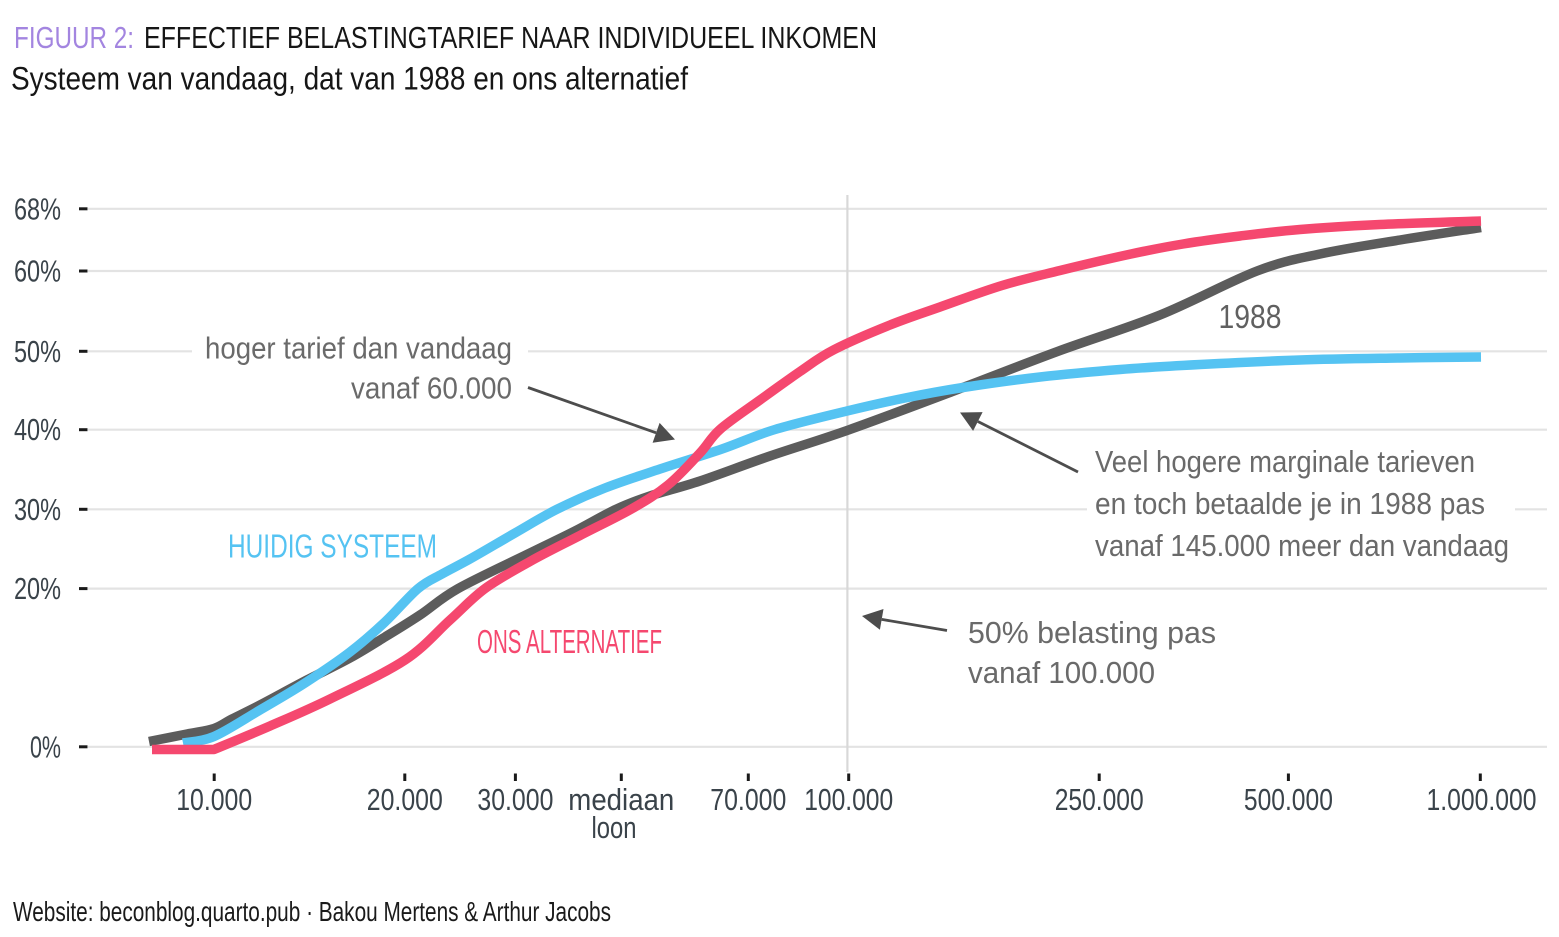  What do you see at coordinates (405, 799) in the screenshot?
I see `svg-text: 20.000` at bounding box center [405, 799].